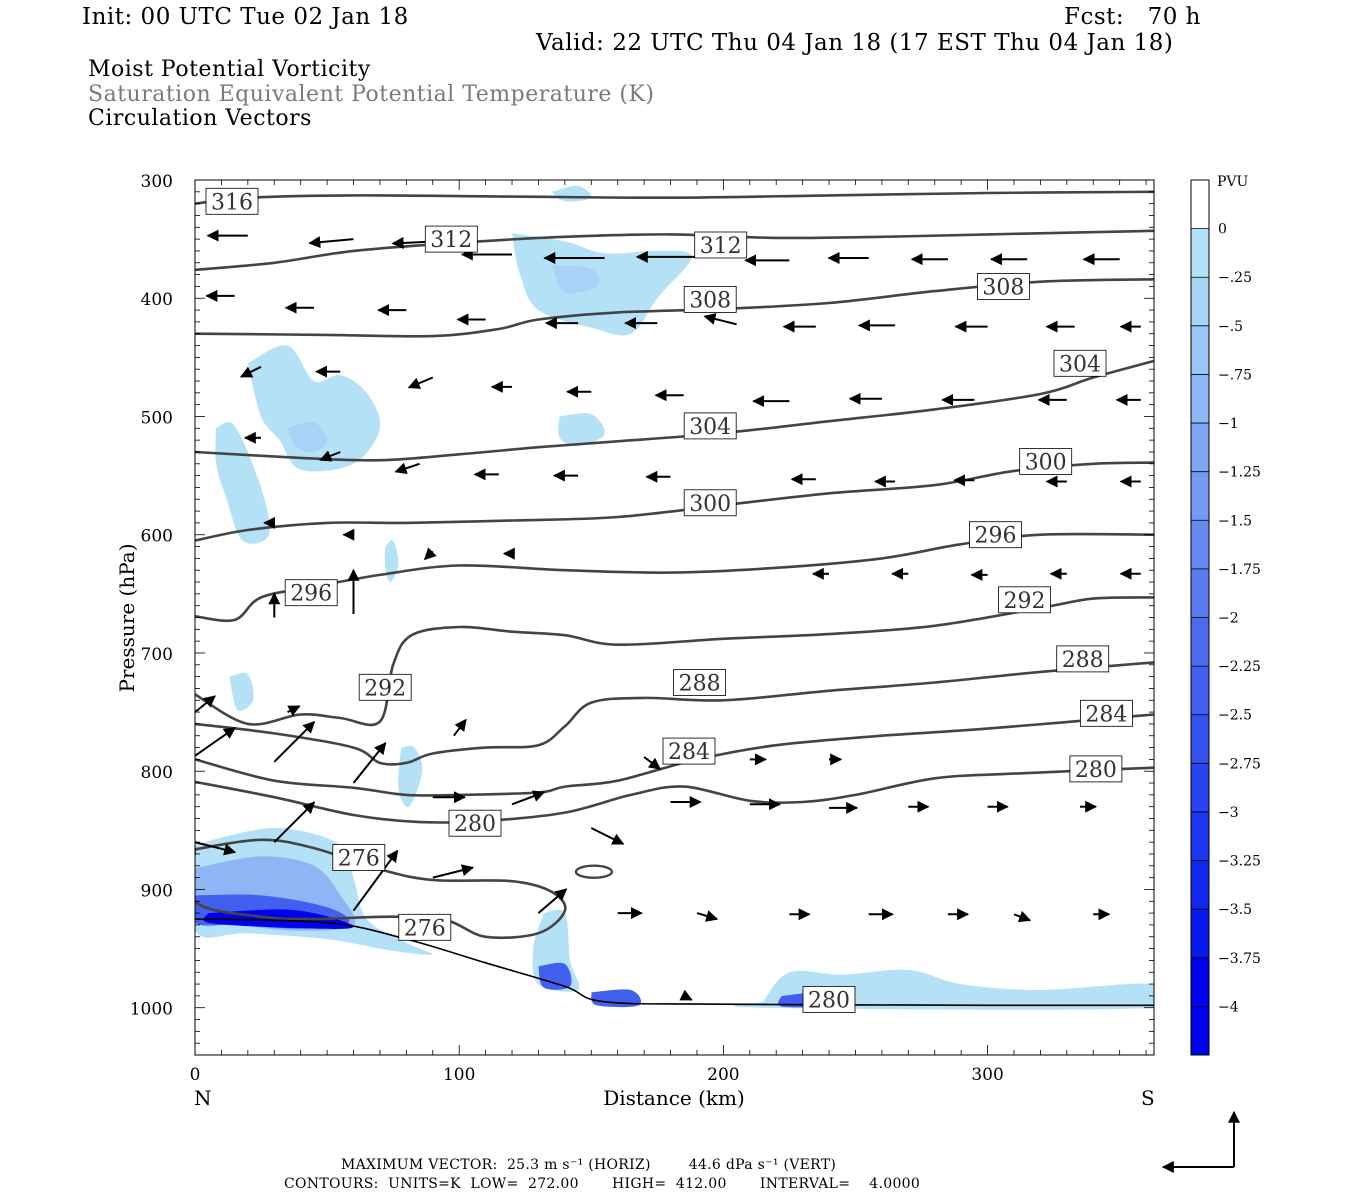 The image size is (1350, 1200). Describe the element at coordinates (1235, 716) in the screenshot. I see `colorbar-label: −2.5` at that location.